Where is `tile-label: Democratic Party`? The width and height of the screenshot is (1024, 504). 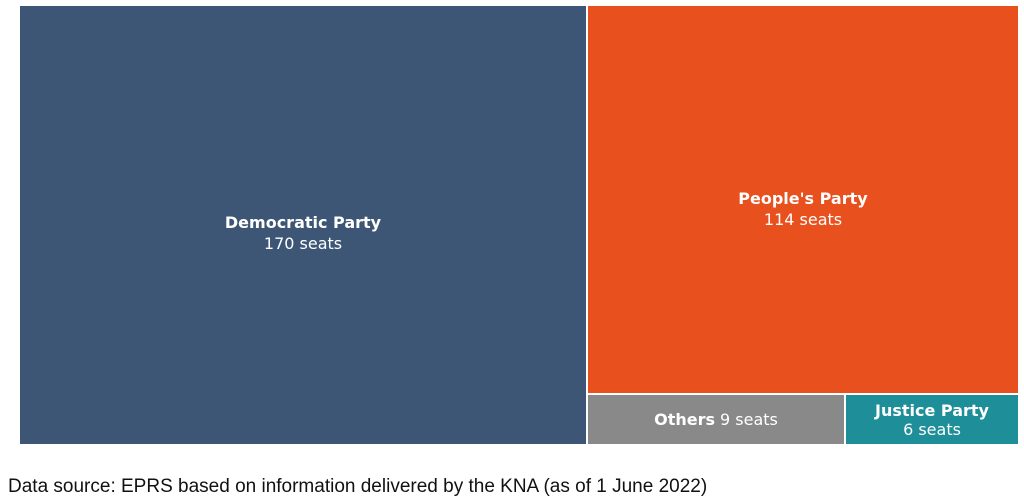
tile-label: Democratic Party is located at coordinates (303, 222).